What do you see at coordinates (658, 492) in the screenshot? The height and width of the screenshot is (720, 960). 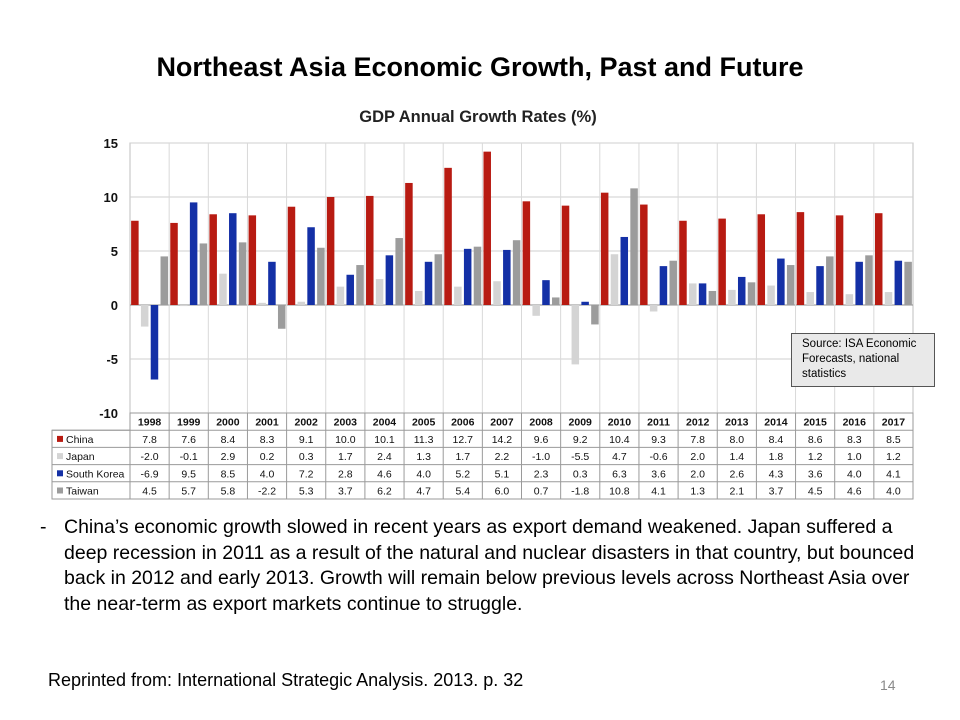 I see `data-label: 4.1` at bounding box center [658, 492].